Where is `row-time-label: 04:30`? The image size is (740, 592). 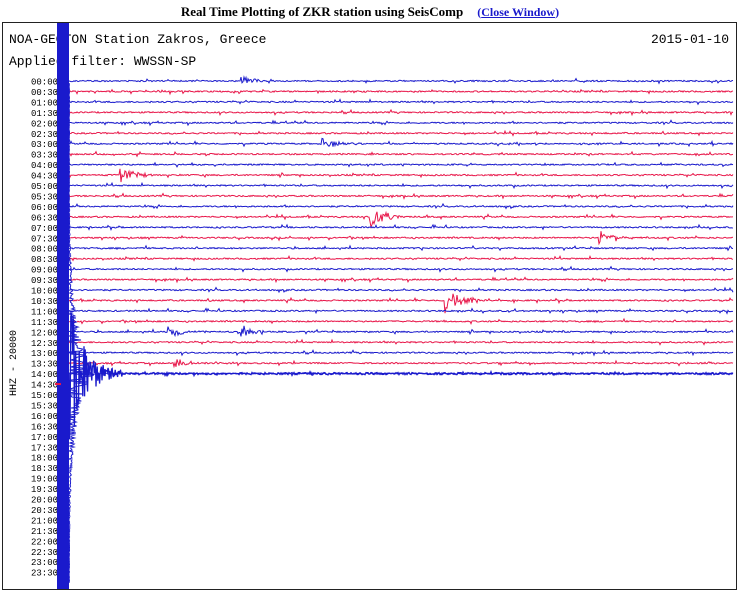
row-time-label: 04:30 is located at coordinates (44, 177).